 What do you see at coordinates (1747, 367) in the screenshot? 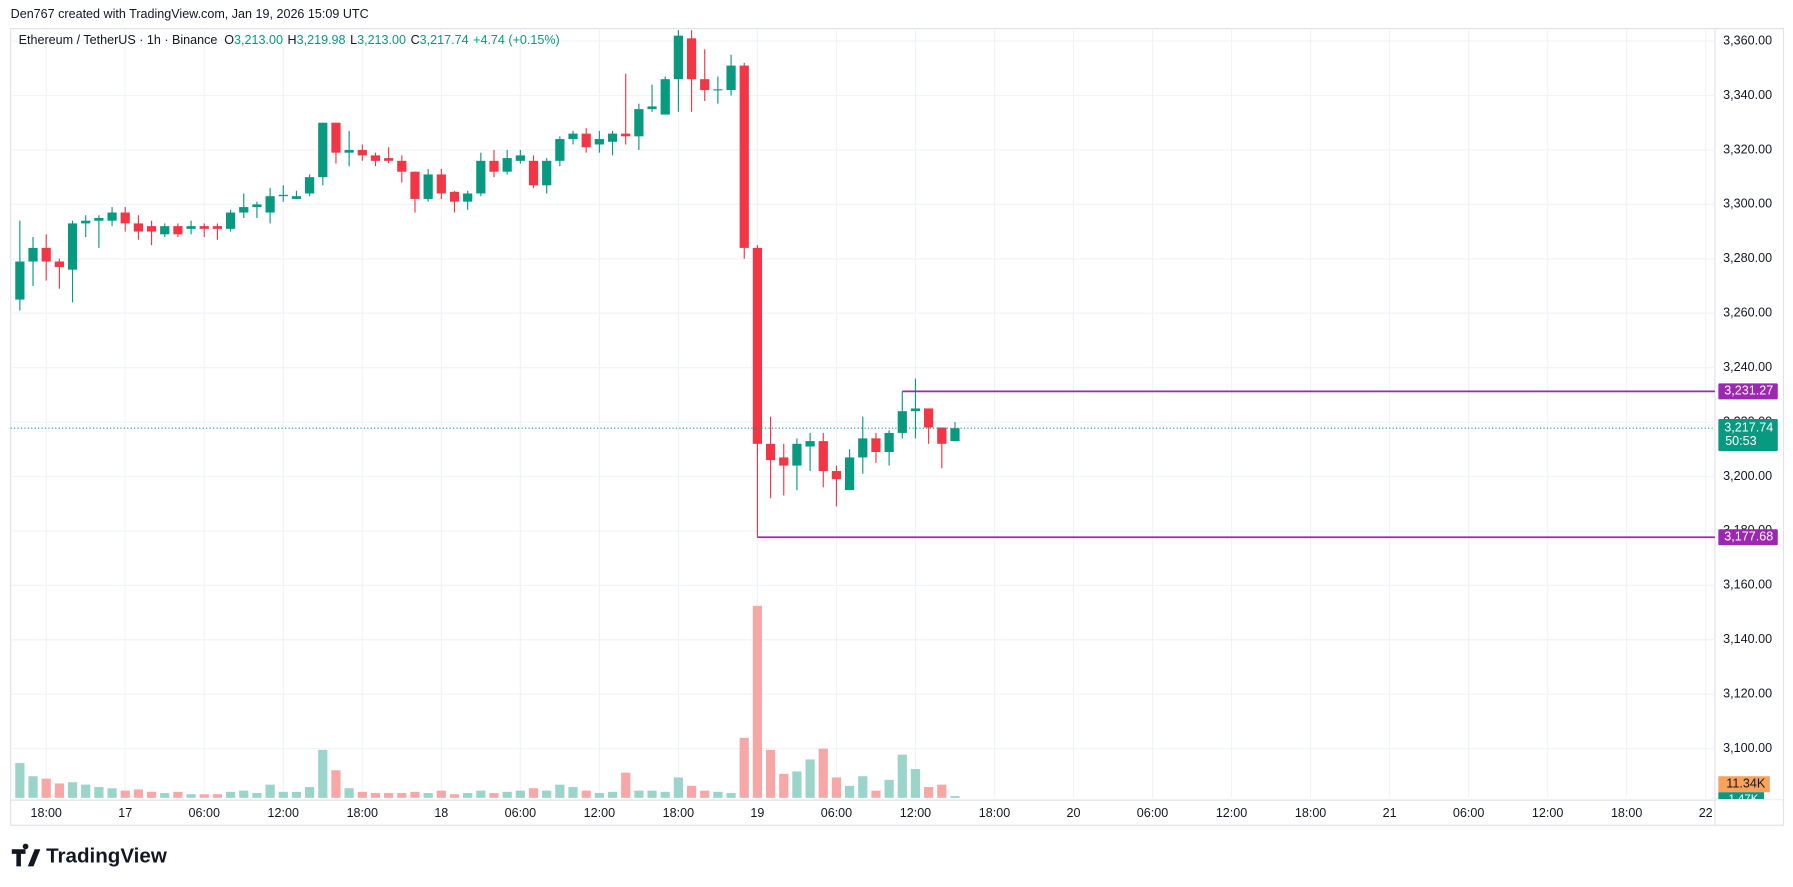
I see `y-tick-label: 3,240.00` at bounding box center [1747, 367].